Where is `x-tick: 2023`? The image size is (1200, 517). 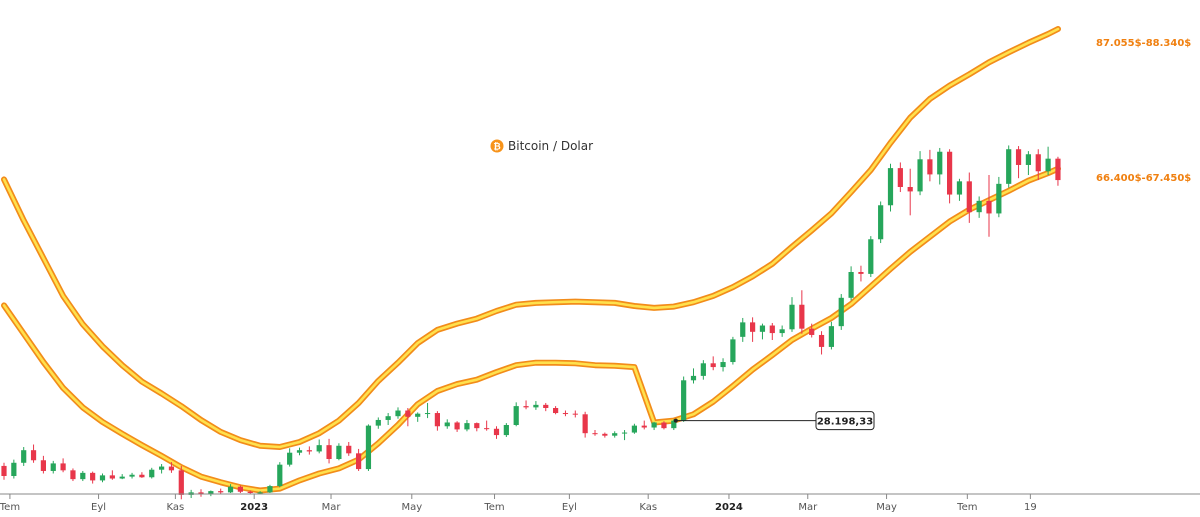 x-tick: 2023 is located at coordinates (254, 503).